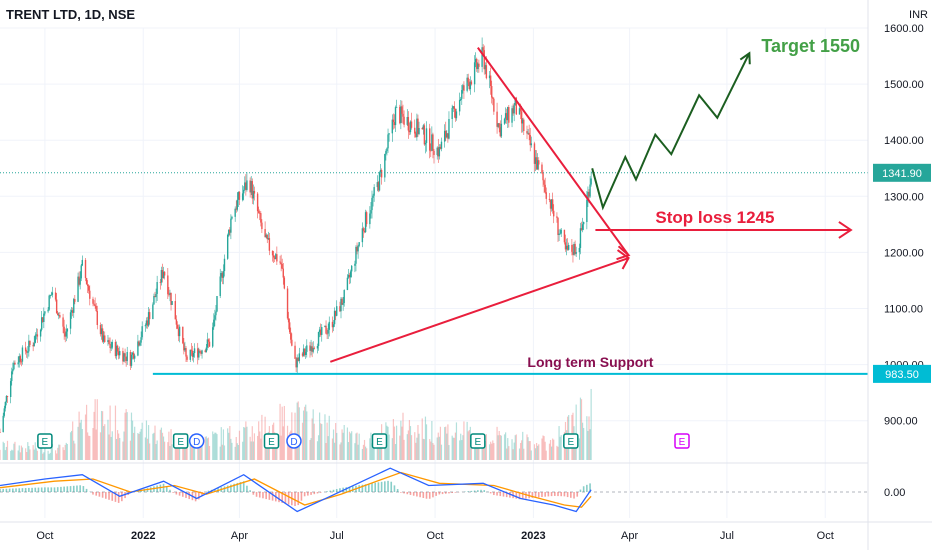 This screenshot has height=550, width=932. I want to click on last-price-tag-bg, so click(902, 172).